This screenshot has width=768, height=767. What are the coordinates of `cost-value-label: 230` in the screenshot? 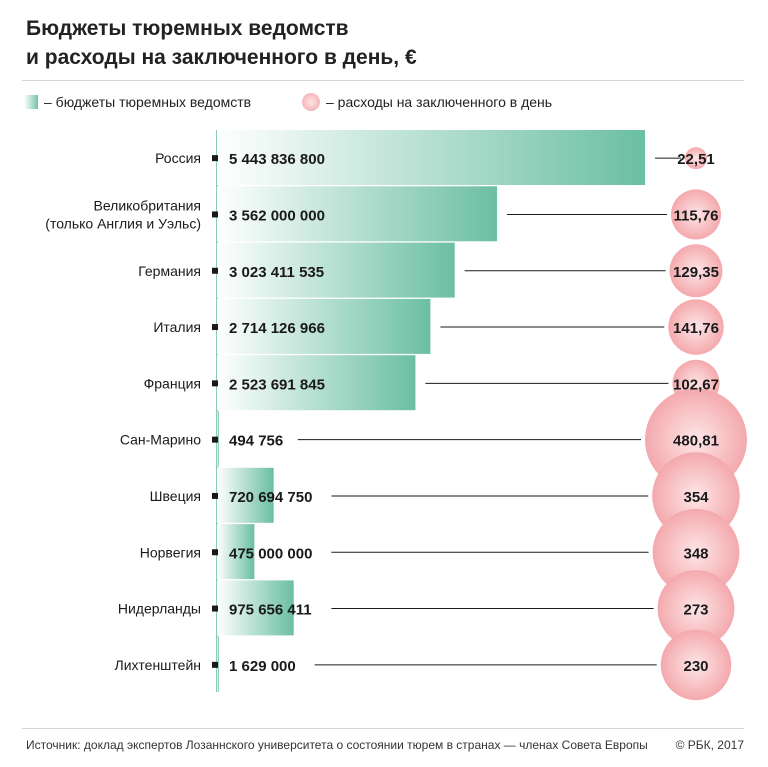 It's located at (695, 666).